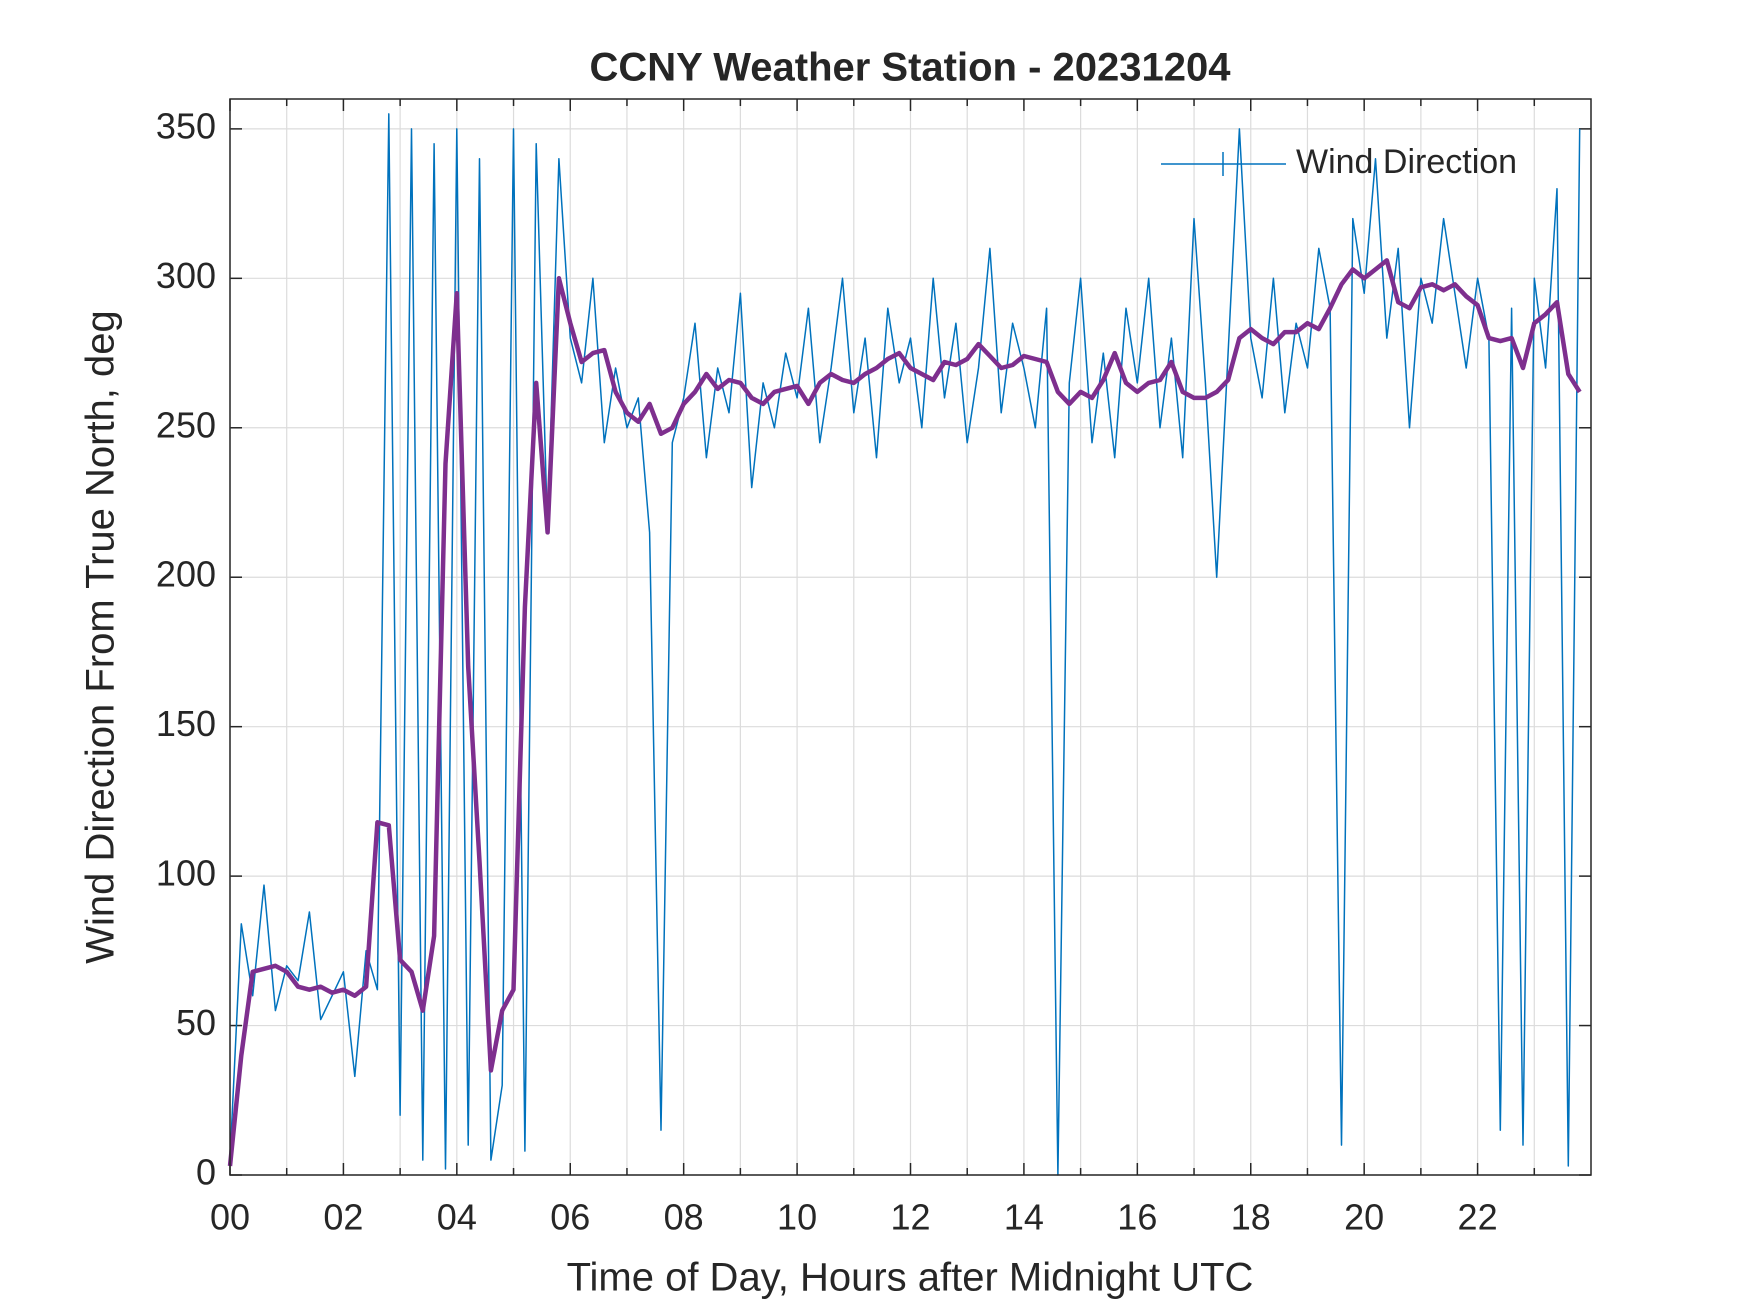 This screenshot has width=1750, height=1313. I want to click on x-tick-label: 08, so click(684, 1217).